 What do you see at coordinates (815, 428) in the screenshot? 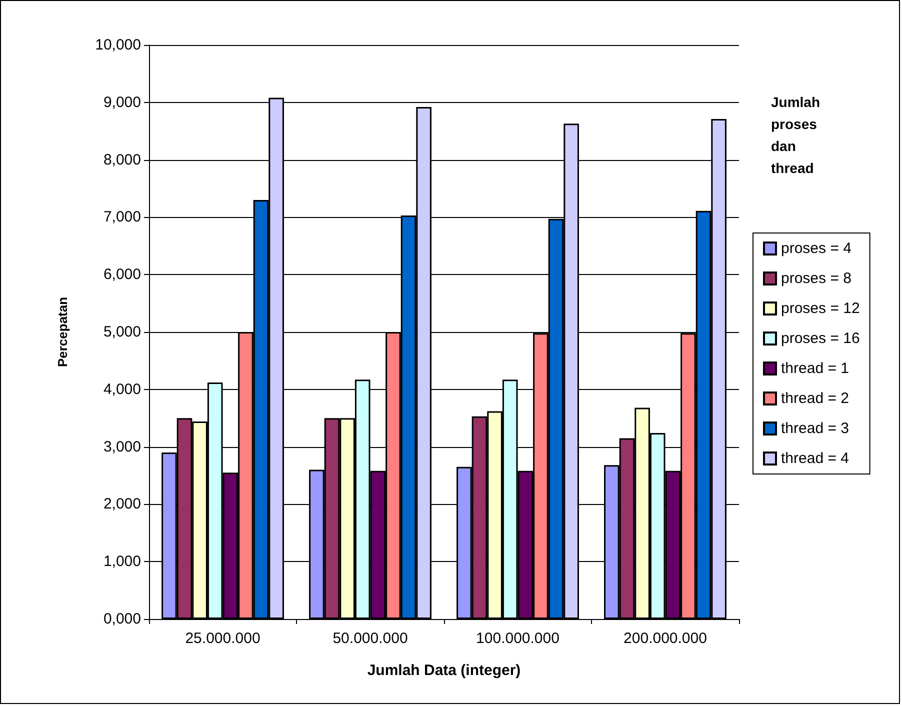
I see `legend-label: thread = 3` at bounding box center [815, 428].